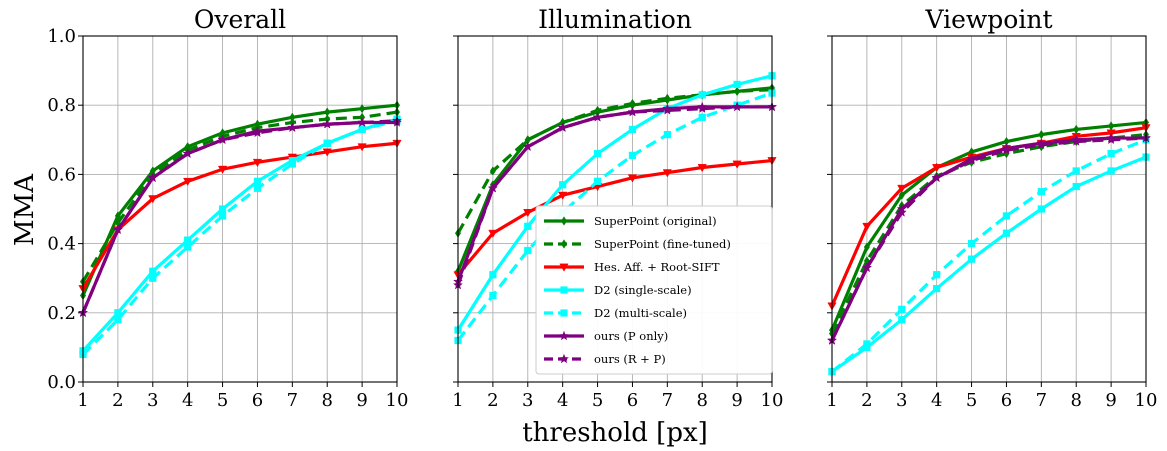 This screenshot has width=1167, height=451. I want to click on panel-title: Viewpoint, so click(988, 19).